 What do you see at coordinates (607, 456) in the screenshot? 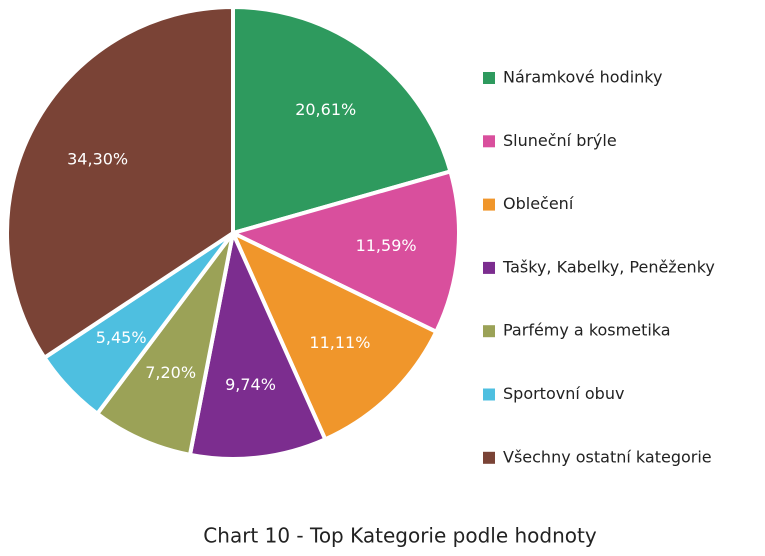
I see `legend-label: Všechny ostatní kategorie` at bounding box center [607, 456].